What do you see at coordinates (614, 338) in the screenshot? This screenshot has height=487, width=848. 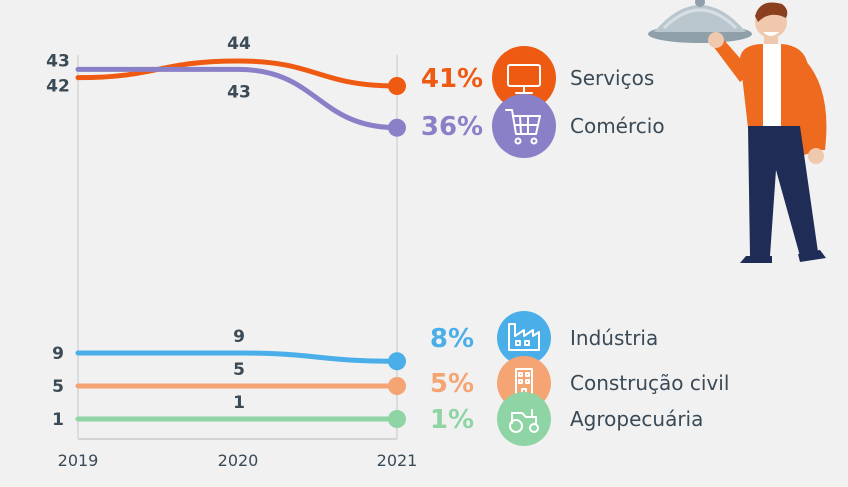 I see `sector-label-2: Indústria` at bounding box center [614, 338].